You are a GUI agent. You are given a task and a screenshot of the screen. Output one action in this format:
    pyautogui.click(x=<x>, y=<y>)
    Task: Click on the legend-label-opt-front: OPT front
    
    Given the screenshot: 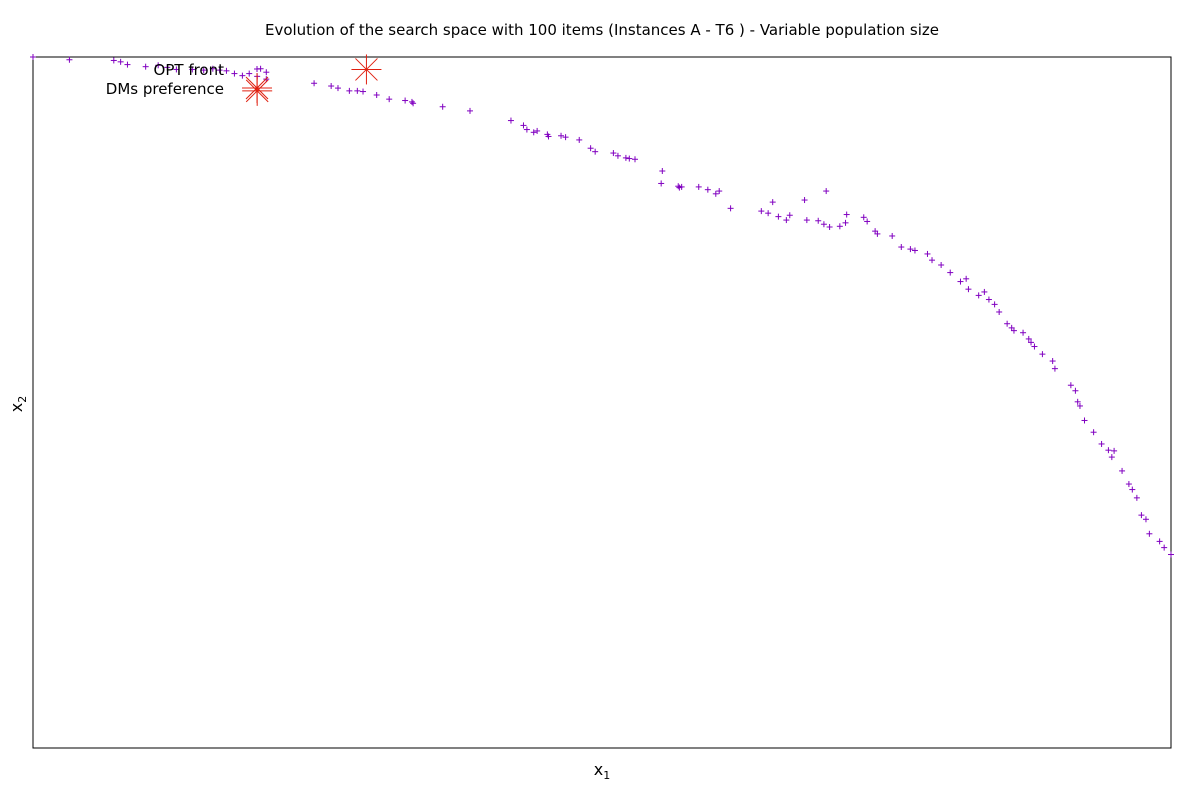 What is the action you would take?
    pyautogui.click(x=189, y=70)
    